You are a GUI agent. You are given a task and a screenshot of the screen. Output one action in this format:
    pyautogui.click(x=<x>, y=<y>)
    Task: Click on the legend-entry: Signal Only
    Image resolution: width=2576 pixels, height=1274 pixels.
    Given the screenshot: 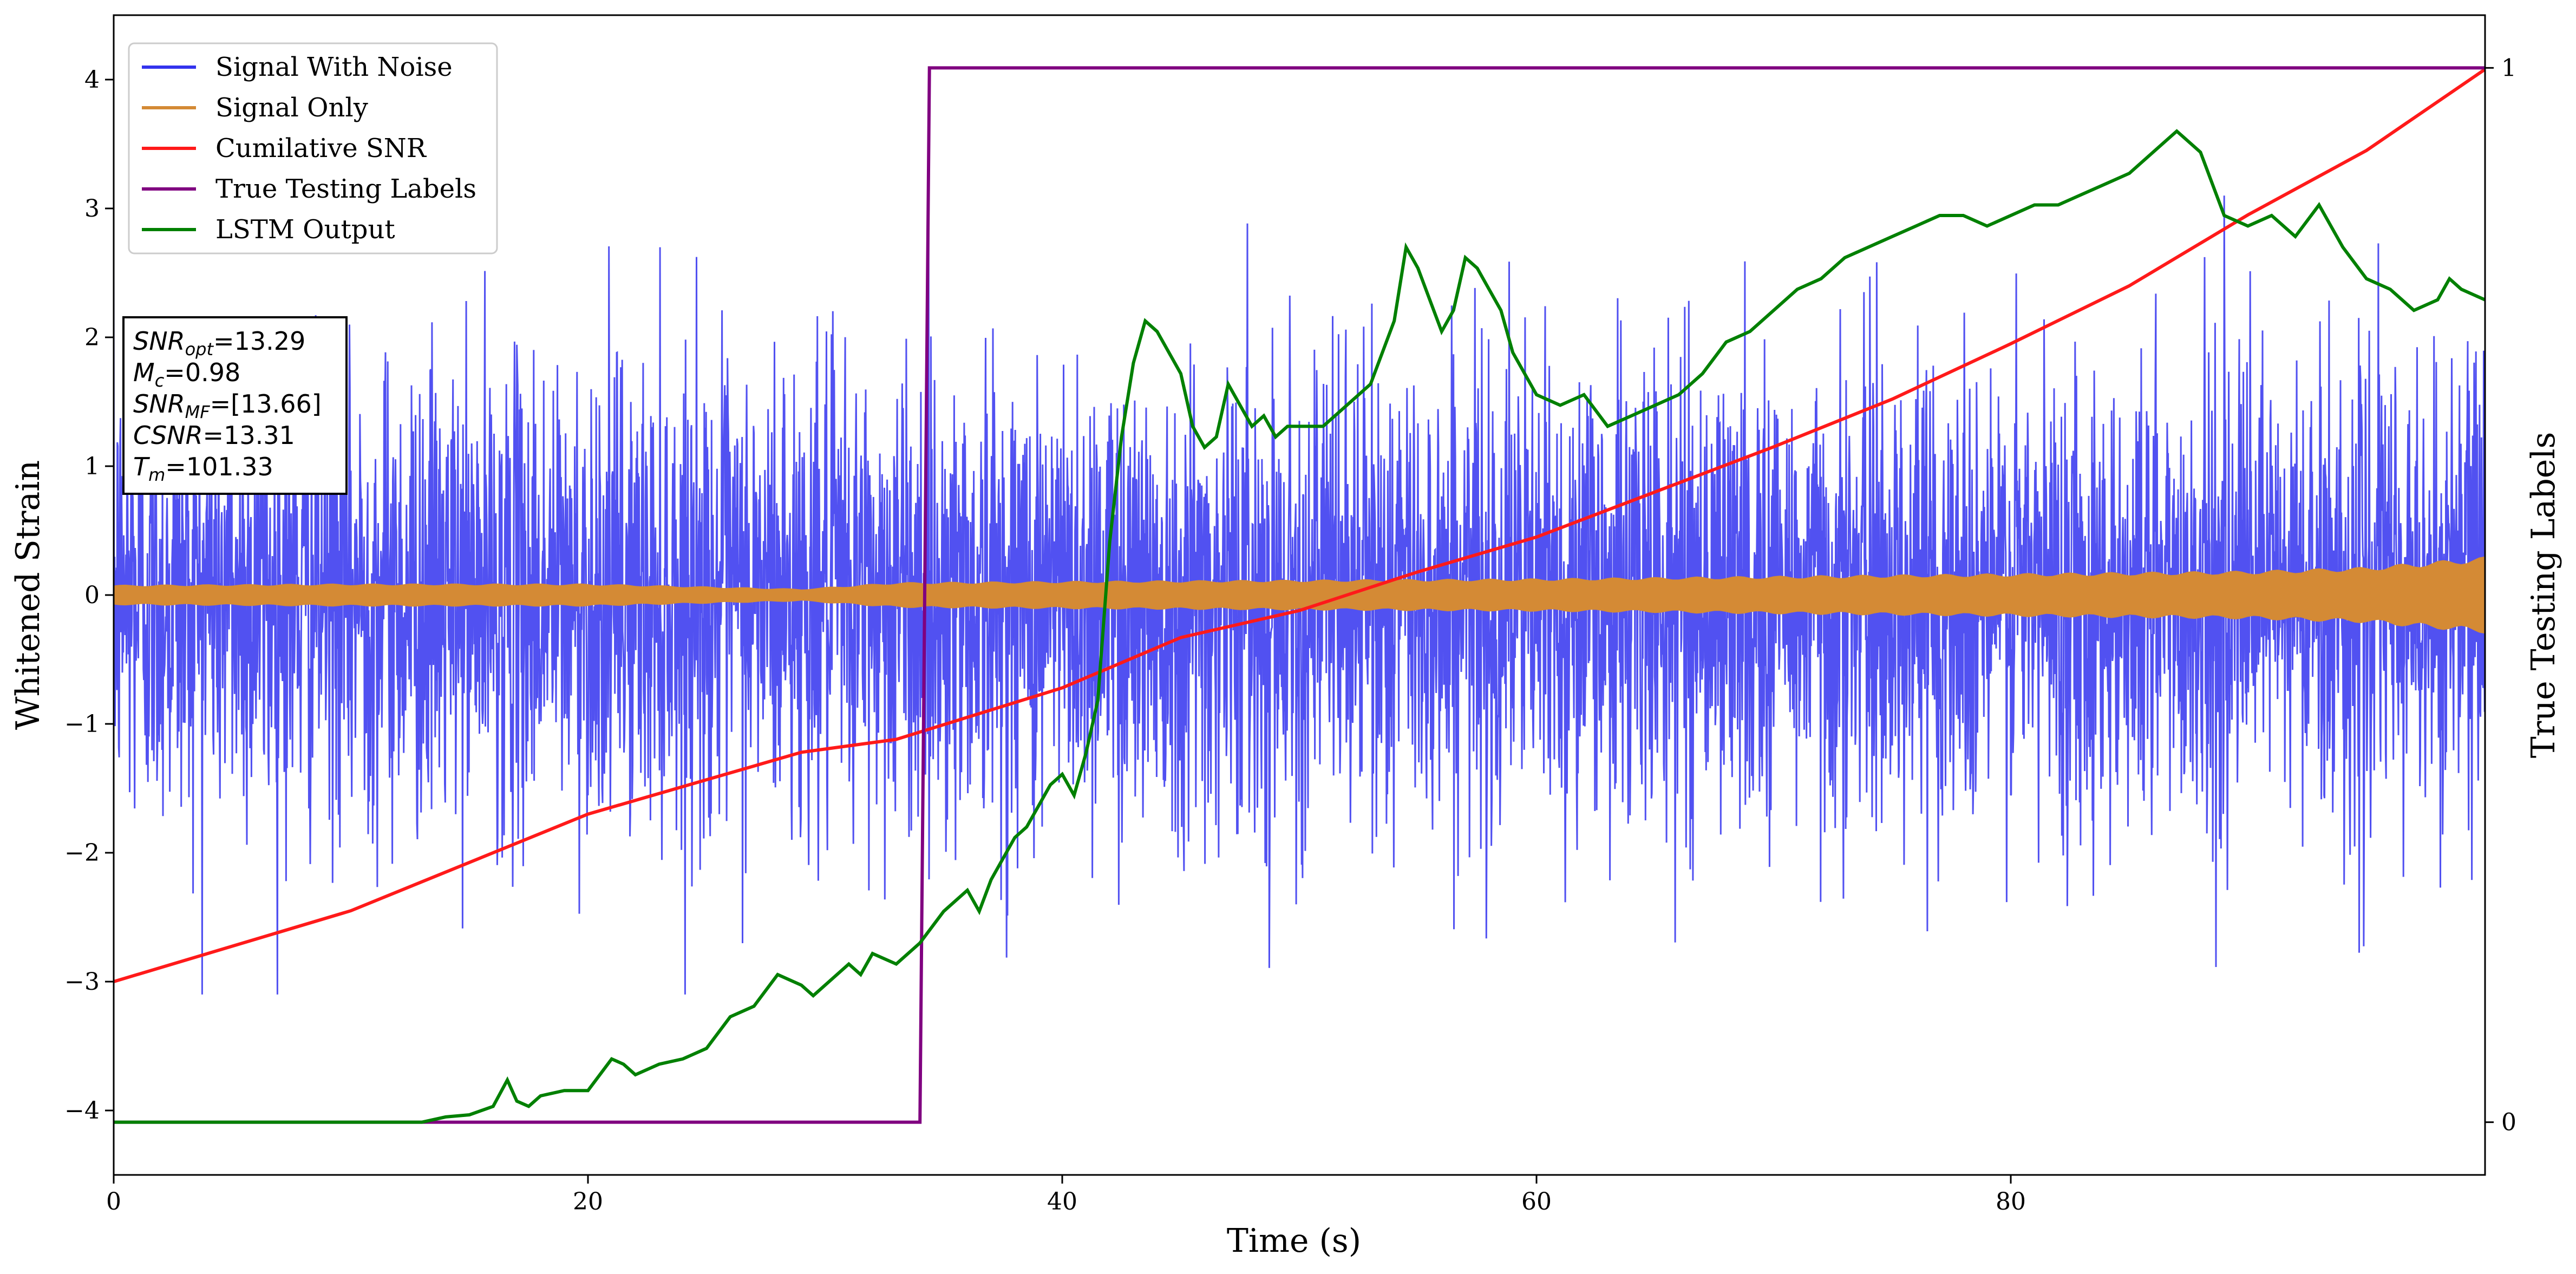 What is the action you would take?
    pyautogui.click(x=291, y=108)
    